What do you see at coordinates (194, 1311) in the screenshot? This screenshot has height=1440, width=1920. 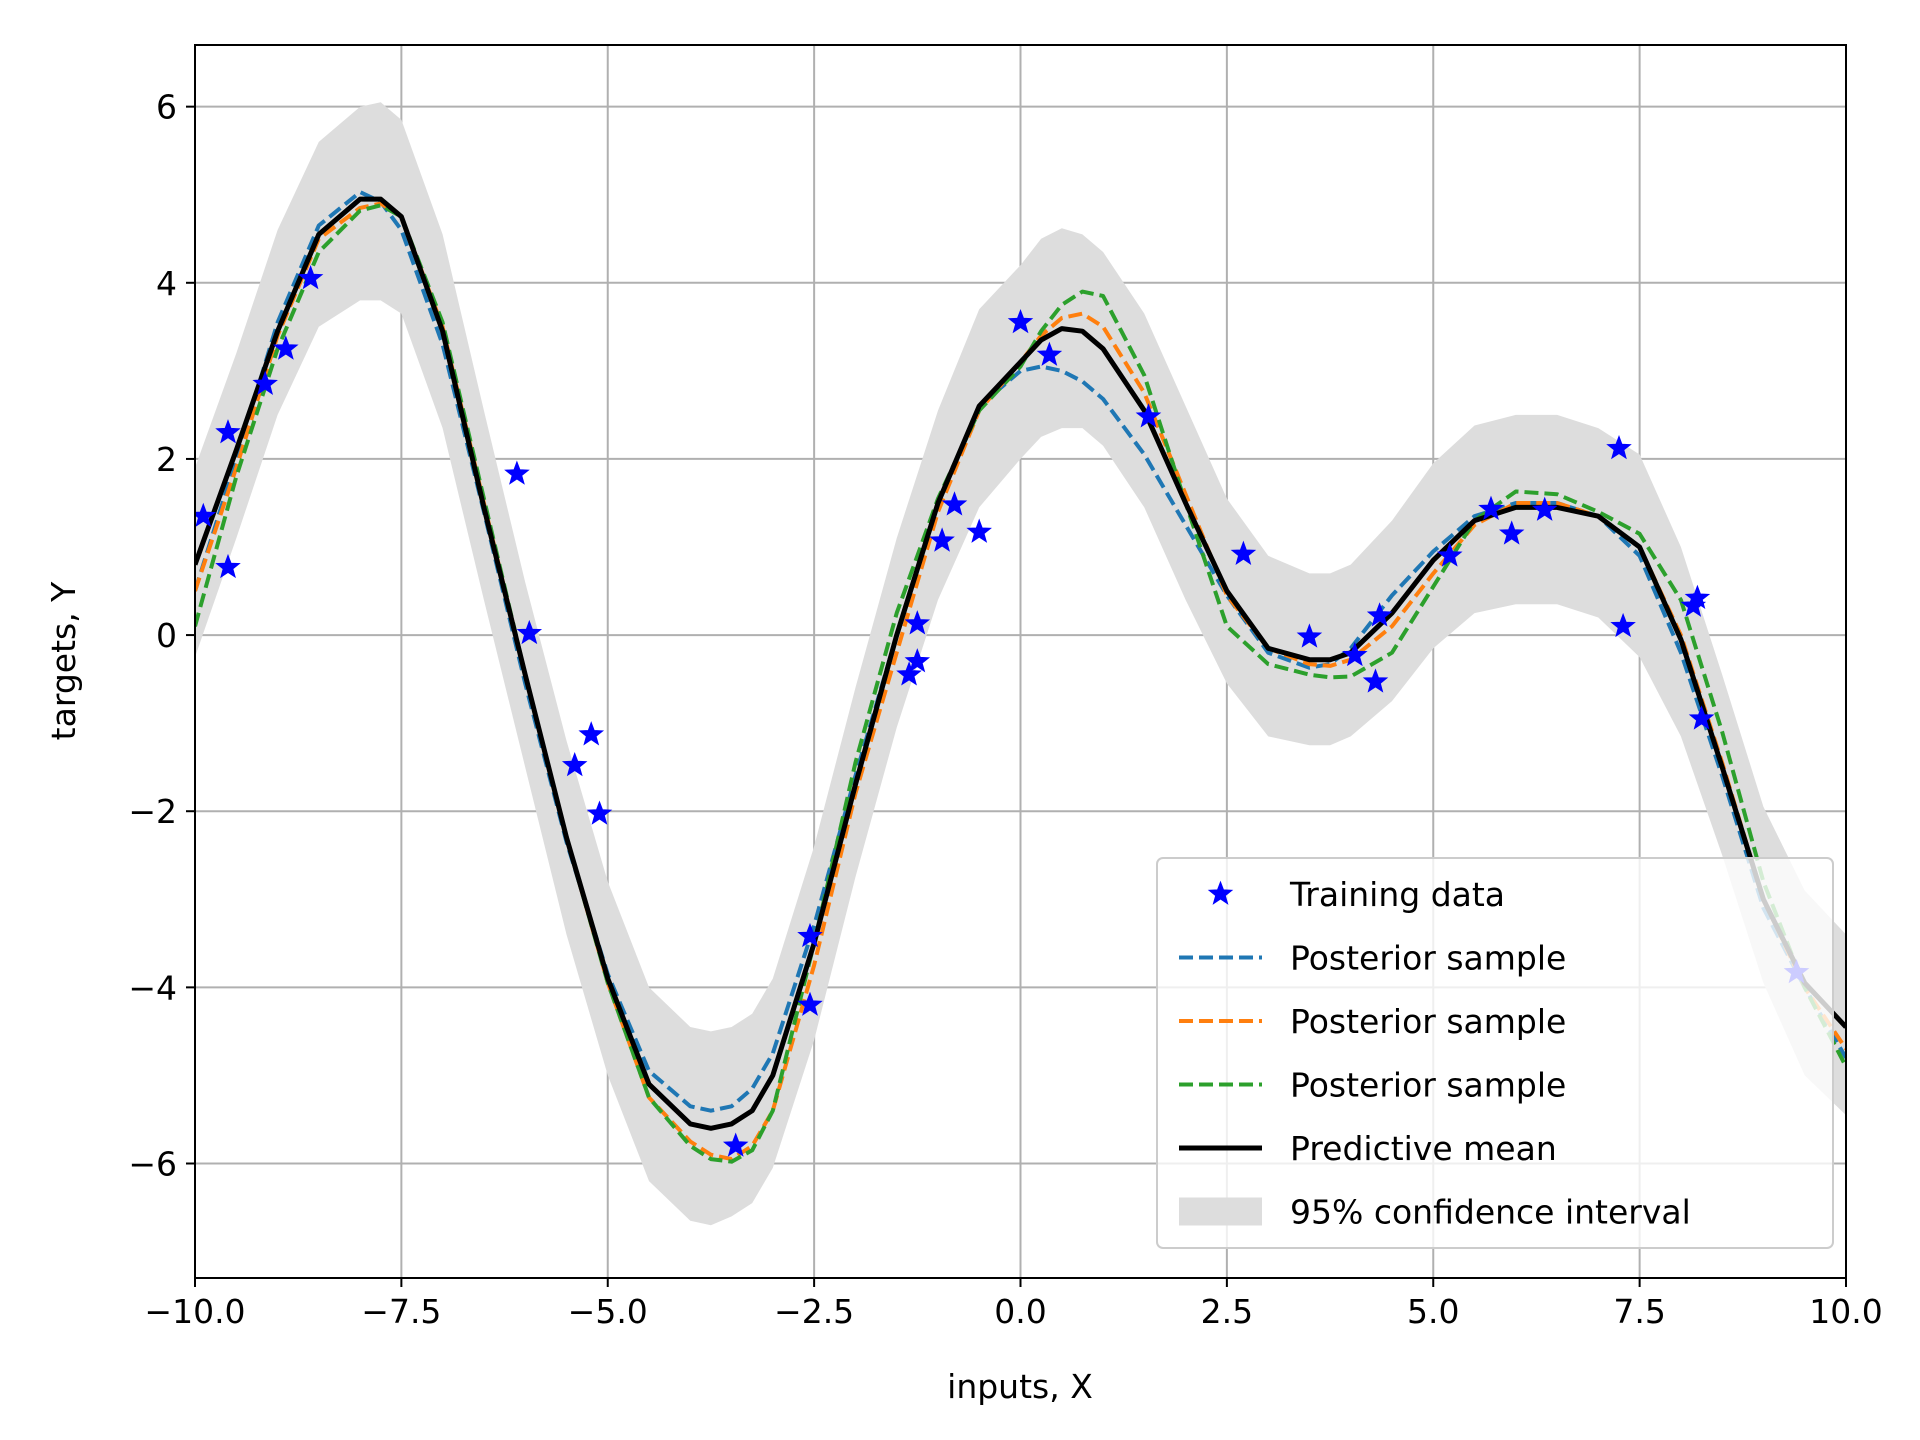 I see `x-tick-label: −10.0` at bounding box center [194, 1311].